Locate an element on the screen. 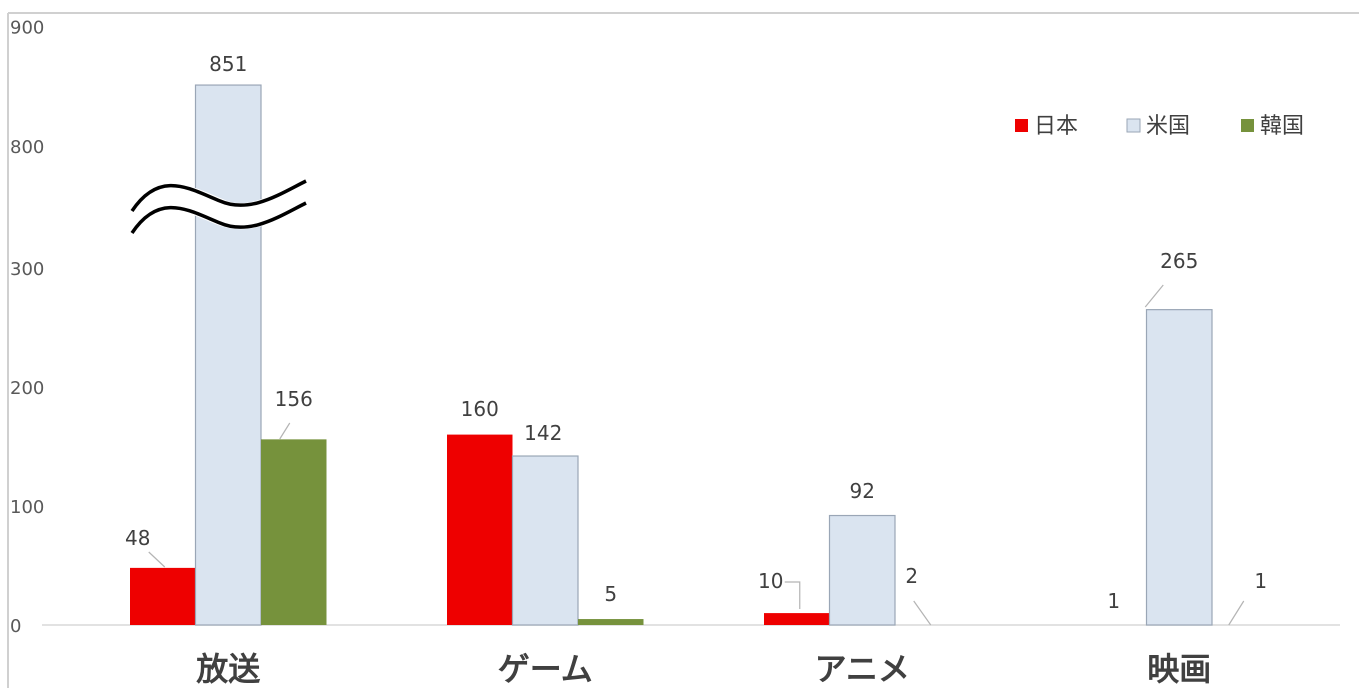 The width and height of the screenshot is (1359, 692). x-tick-label-映画: 映画 is located at coordinates (1179, 669).